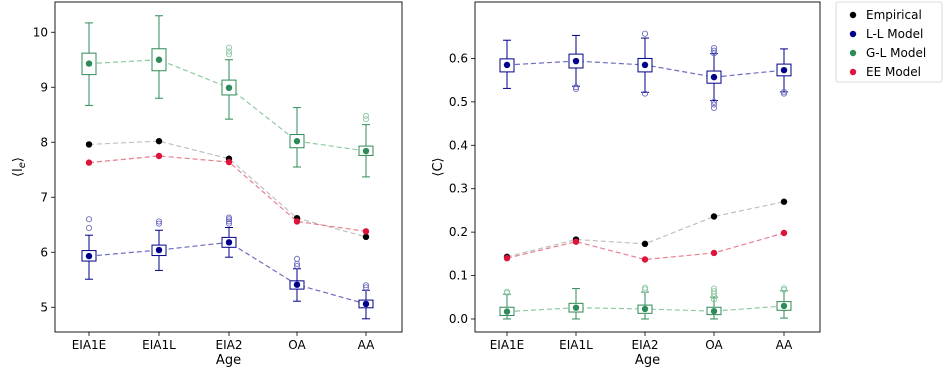 Image resolution: width=943 pixels, height=371 pixels. What do you see at coordinates (894, 34) in the screenshot?
I see `legend-label: L-L Model` at bounding box center [894, 34].